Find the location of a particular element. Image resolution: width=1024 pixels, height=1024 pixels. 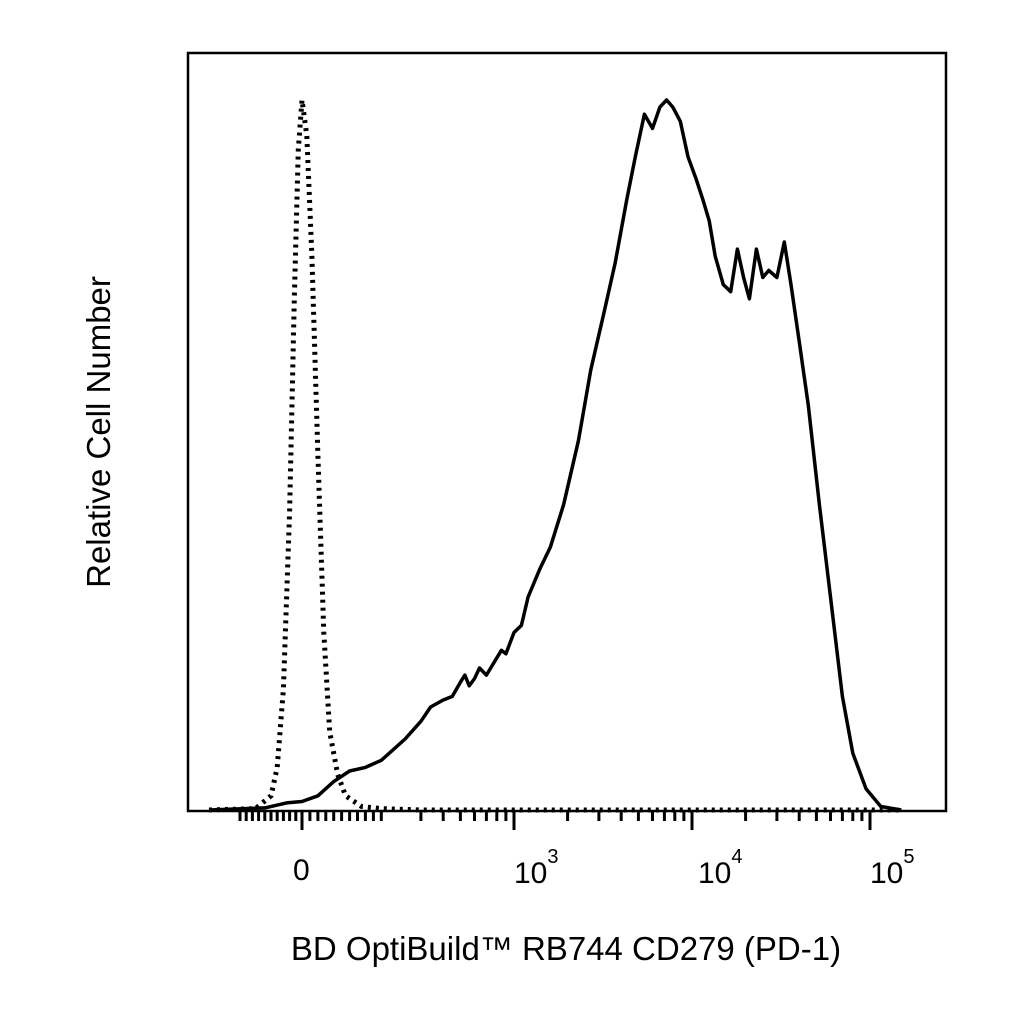

x-axis-major-ticks is located at coordinates (586, 821).